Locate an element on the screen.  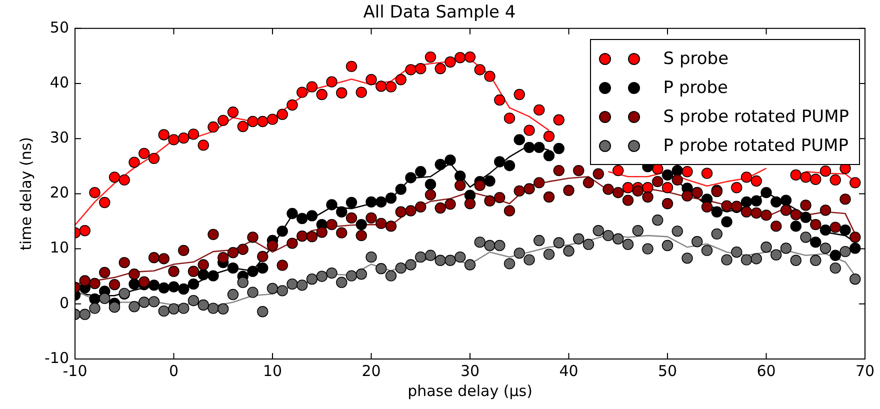
legend-label: S probe is located at coordinates (696, 58).